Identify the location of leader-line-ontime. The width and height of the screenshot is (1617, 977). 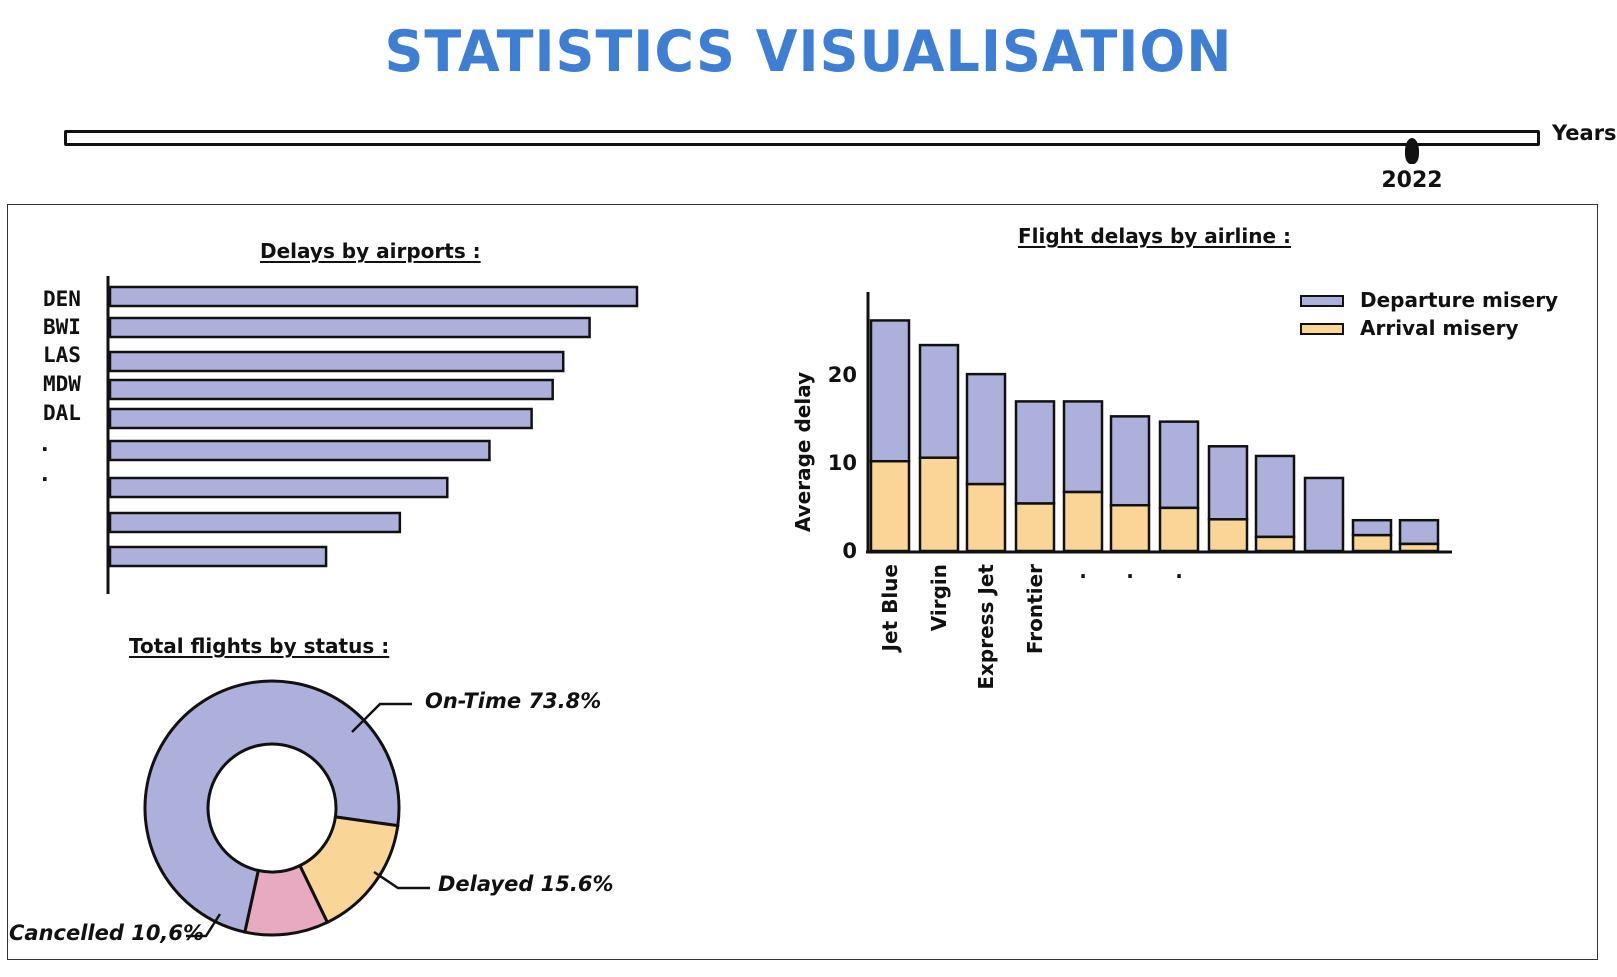
(381, 717).